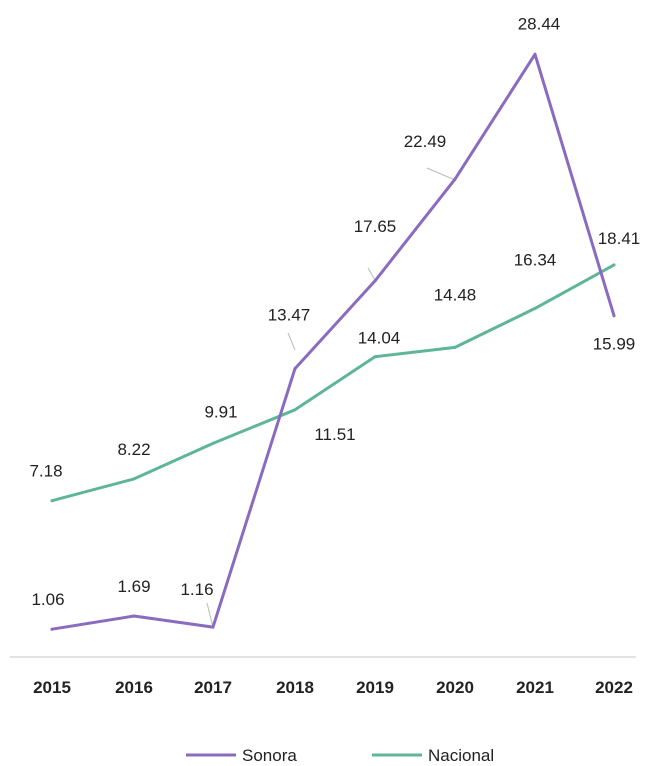 The width and height of the screenshot is (646, 766). Describe the element at coordinates (334, 434) in the screenshot. I see `data-label-nacional-2018: 11.51` at that location.